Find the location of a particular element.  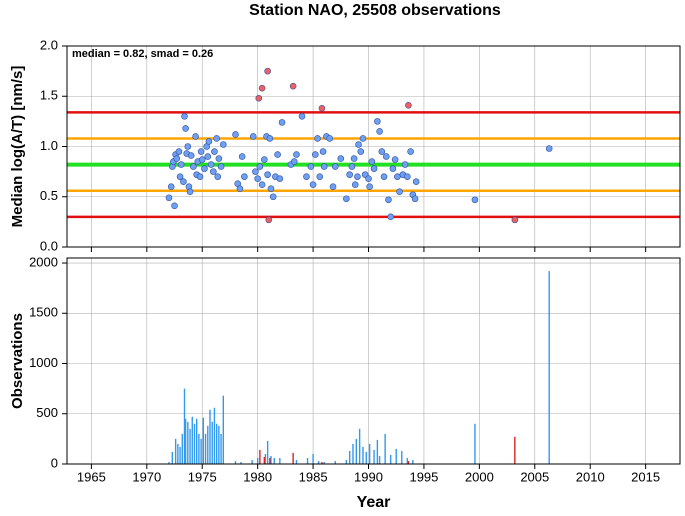

y-tick-label: 1000 is located at coordinates (43, 362).